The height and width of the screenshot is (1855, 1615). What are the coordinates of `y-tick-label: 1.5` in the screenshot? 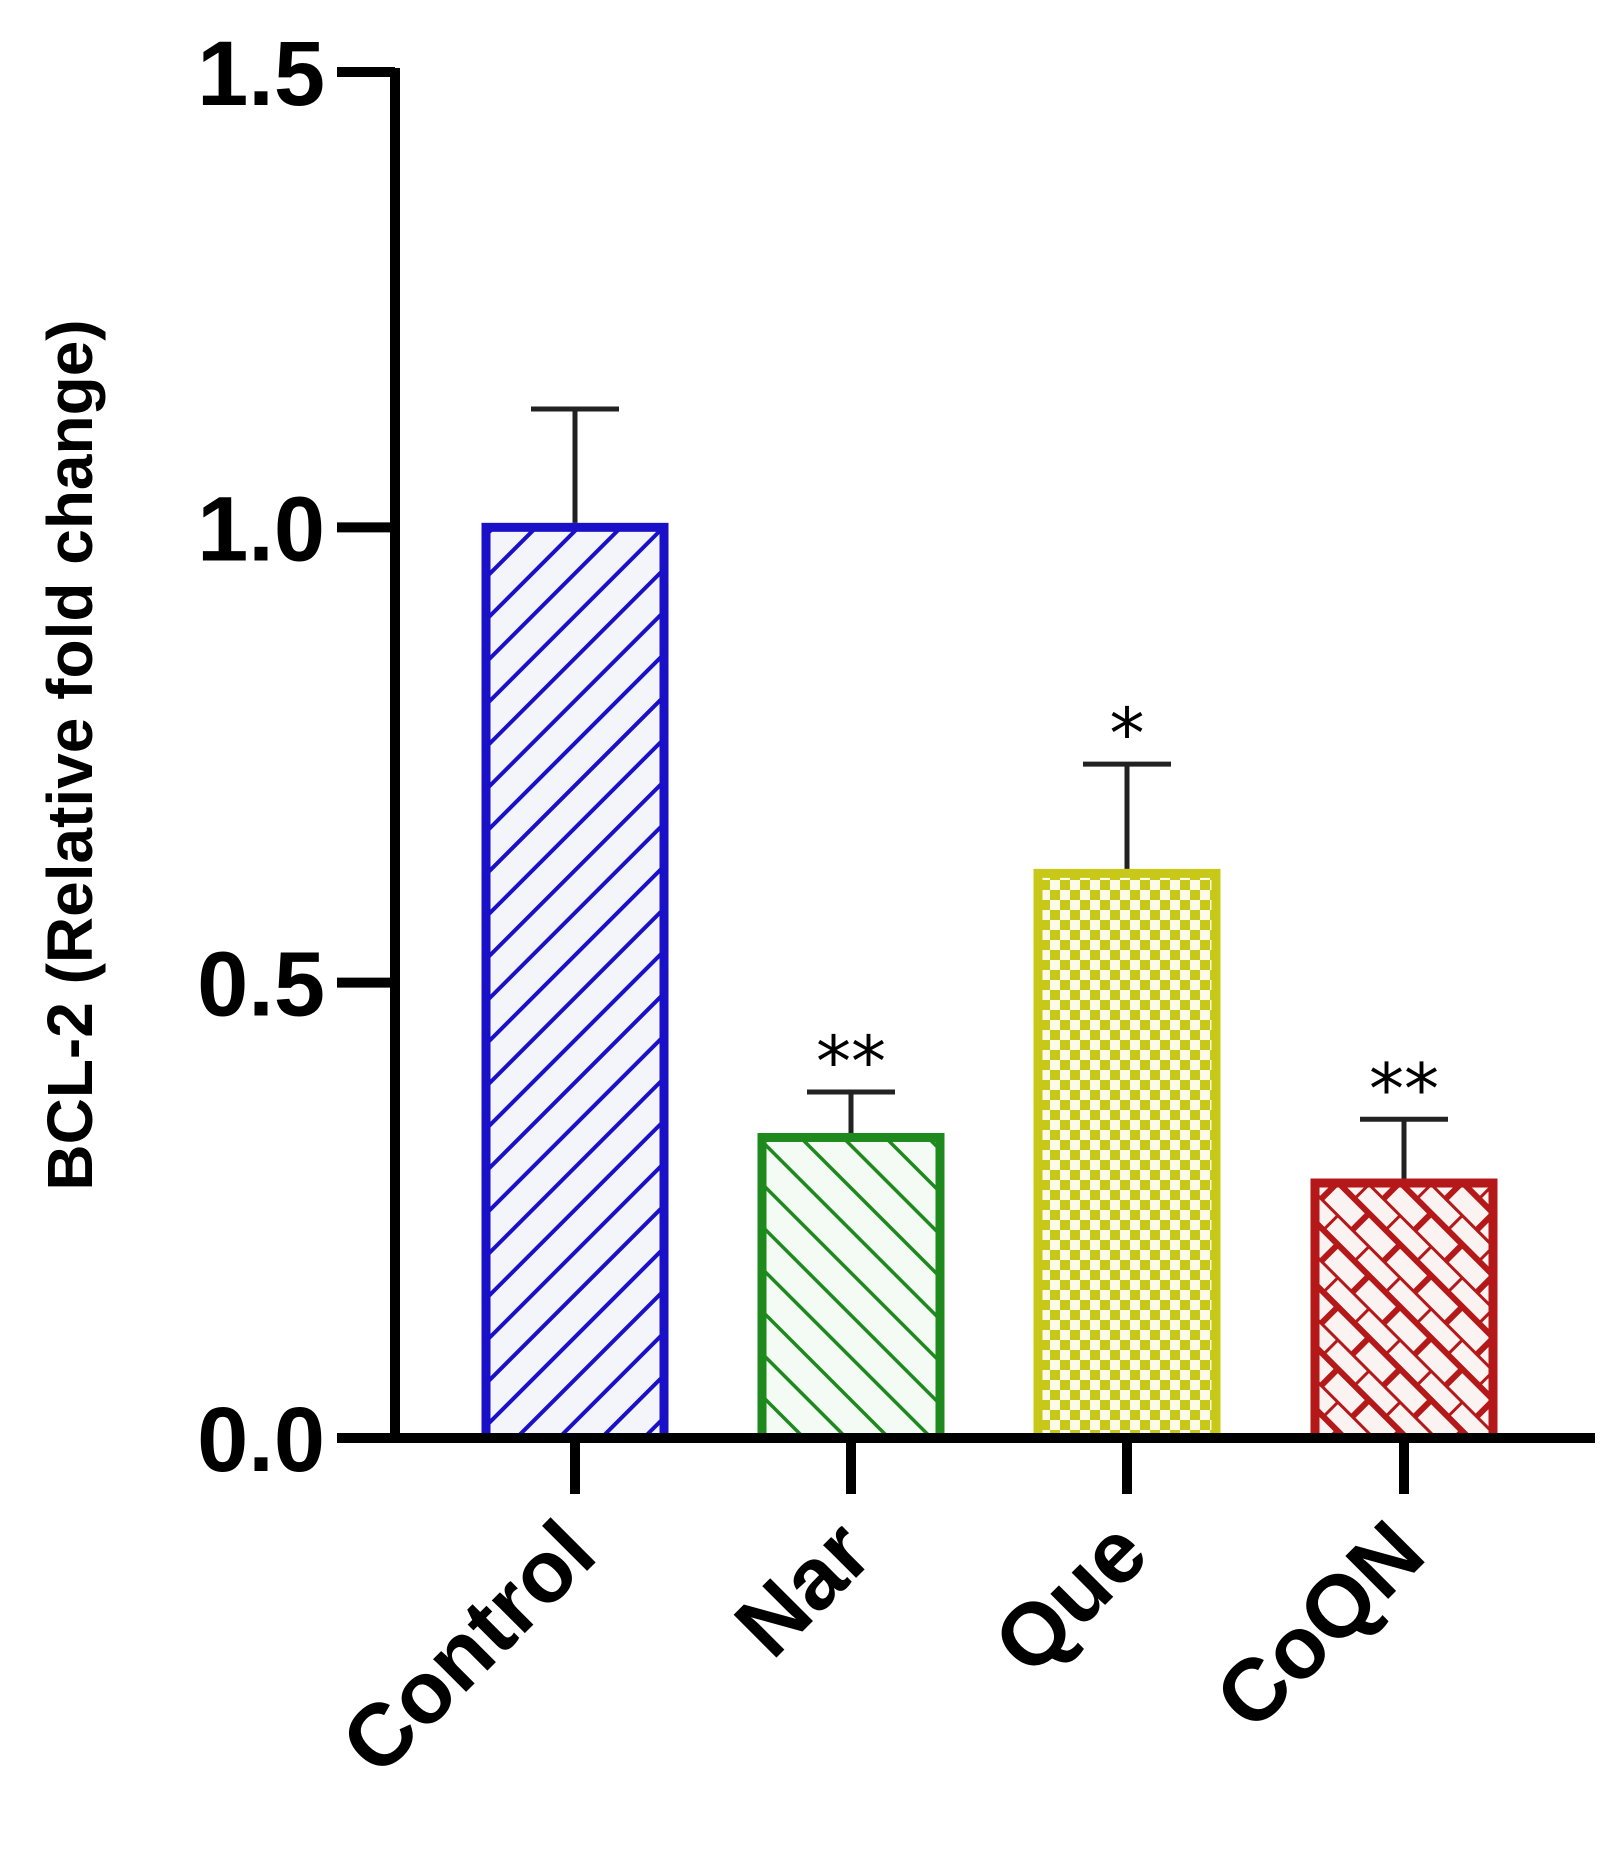 It's located at (261, 74).